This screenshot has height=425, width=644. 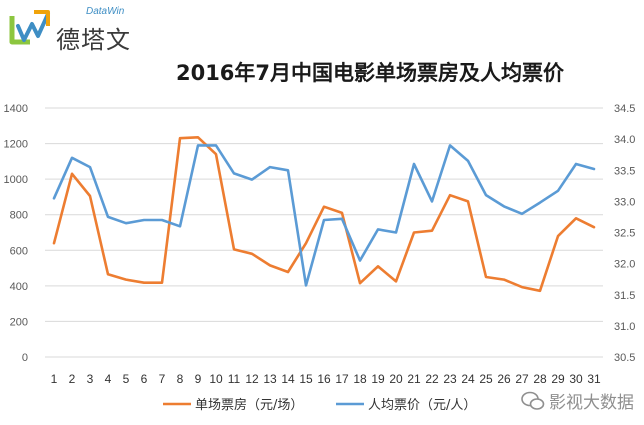 I want to click on left-axis-tick-label: 1000, so click(x=16, y=180).